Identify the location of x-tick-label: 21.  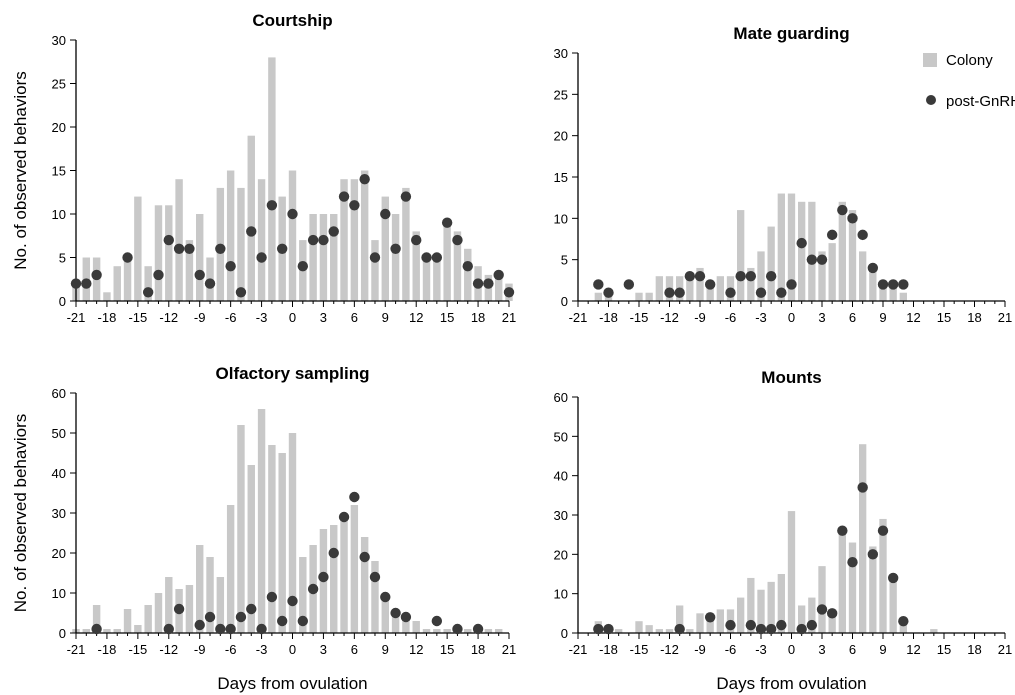
(1005, 317).